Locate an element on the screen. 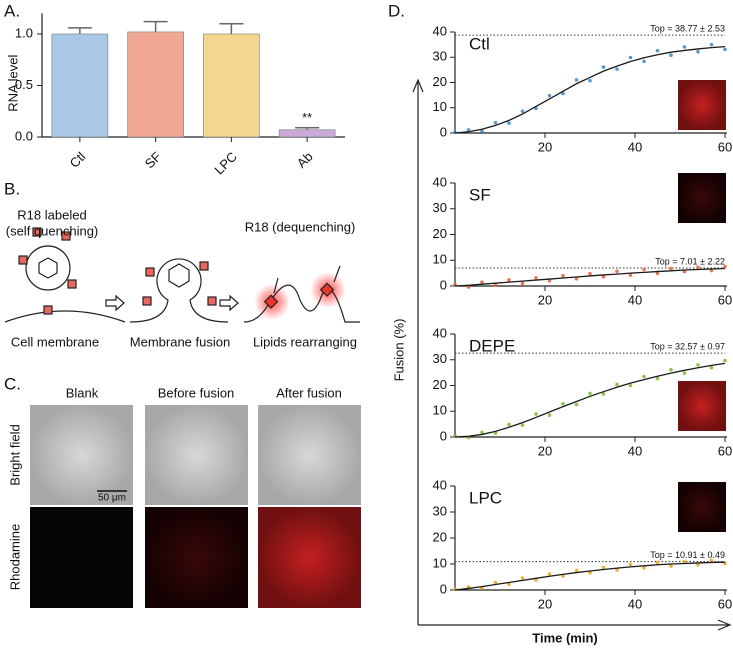  diagram-label: R18 labeled is located at coordinates (51, 214).